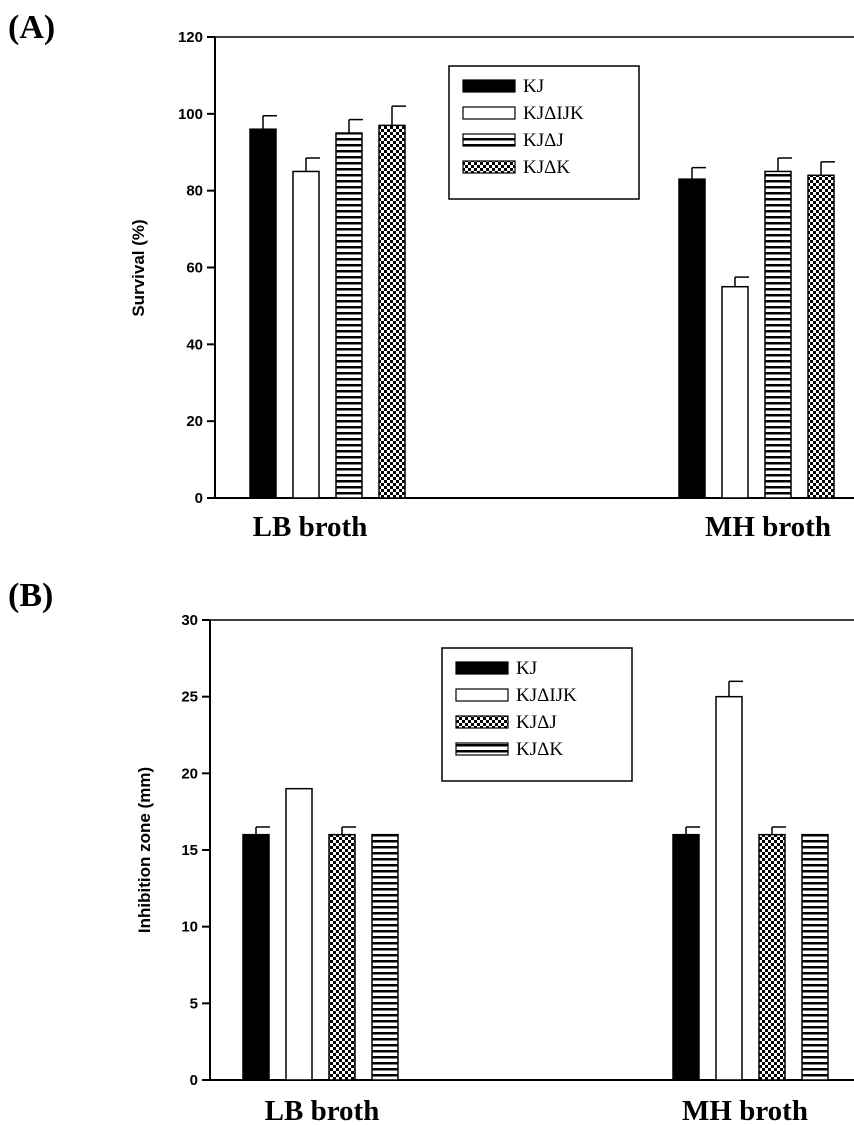 The width and height of the screenshot is (854, 1125). I want to click on panel-b-label: (B), so click(30, 595).